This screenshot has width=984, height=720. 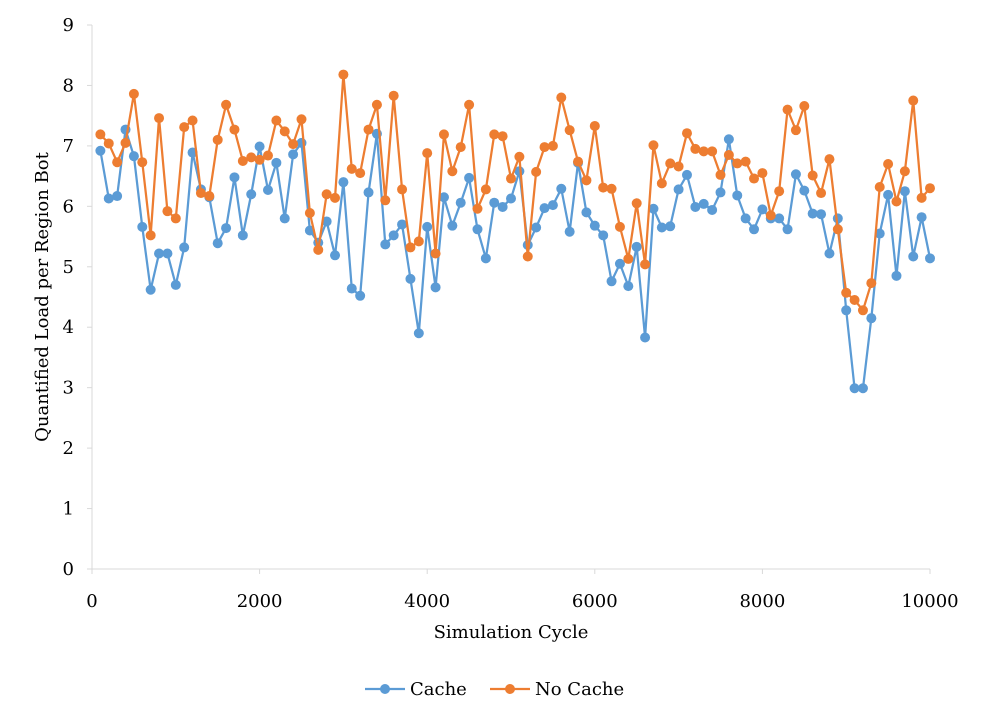 I want to click on y-tick-label: 2, so click(x=68, y=448).